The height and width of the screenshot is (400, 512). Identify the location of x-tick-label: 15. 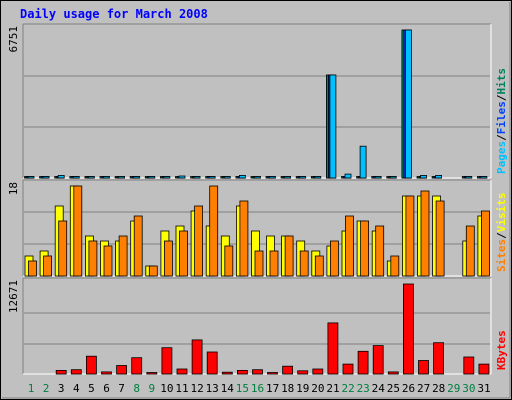
(242, 388).